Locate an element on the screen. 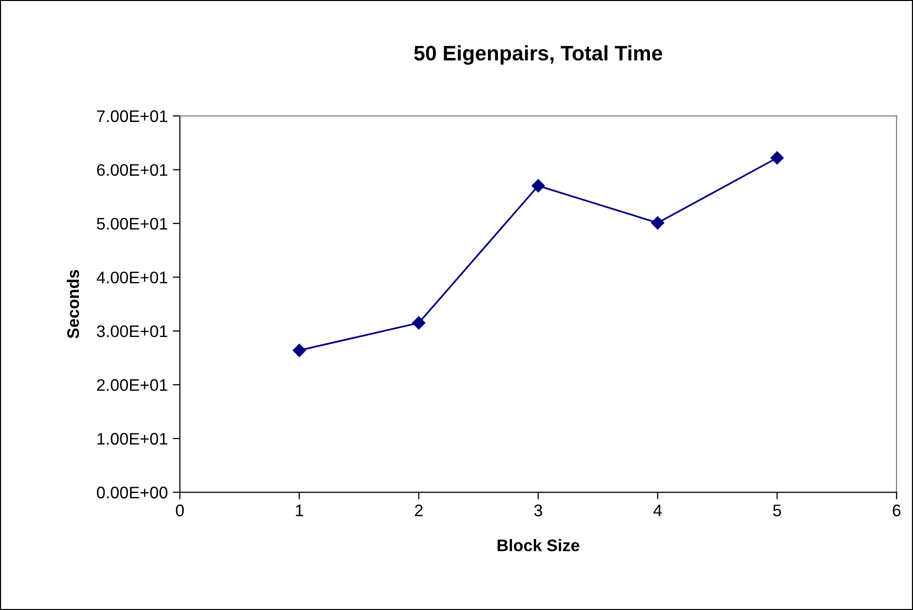  x-axis-title: Block Size is located at coordinates (539, 545).